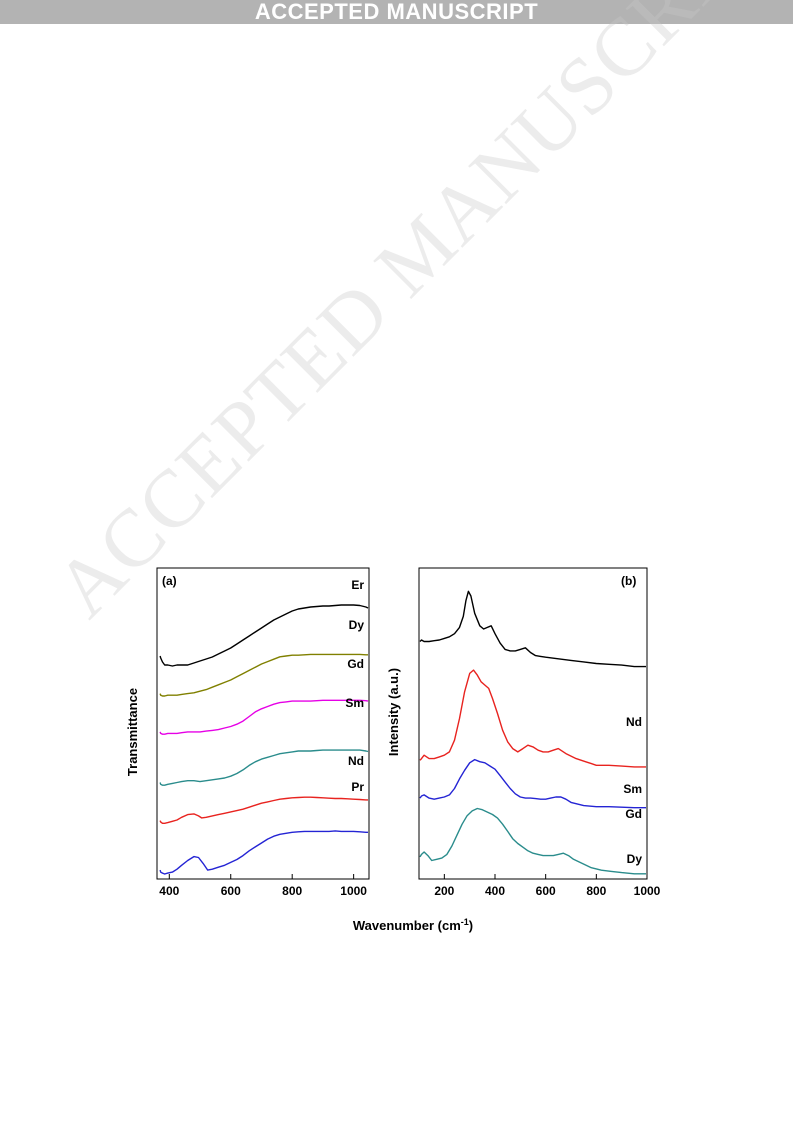  Describe the element at coordinates (532, 841) in the screenshot. I see `panel-b-series-dy` at that location.